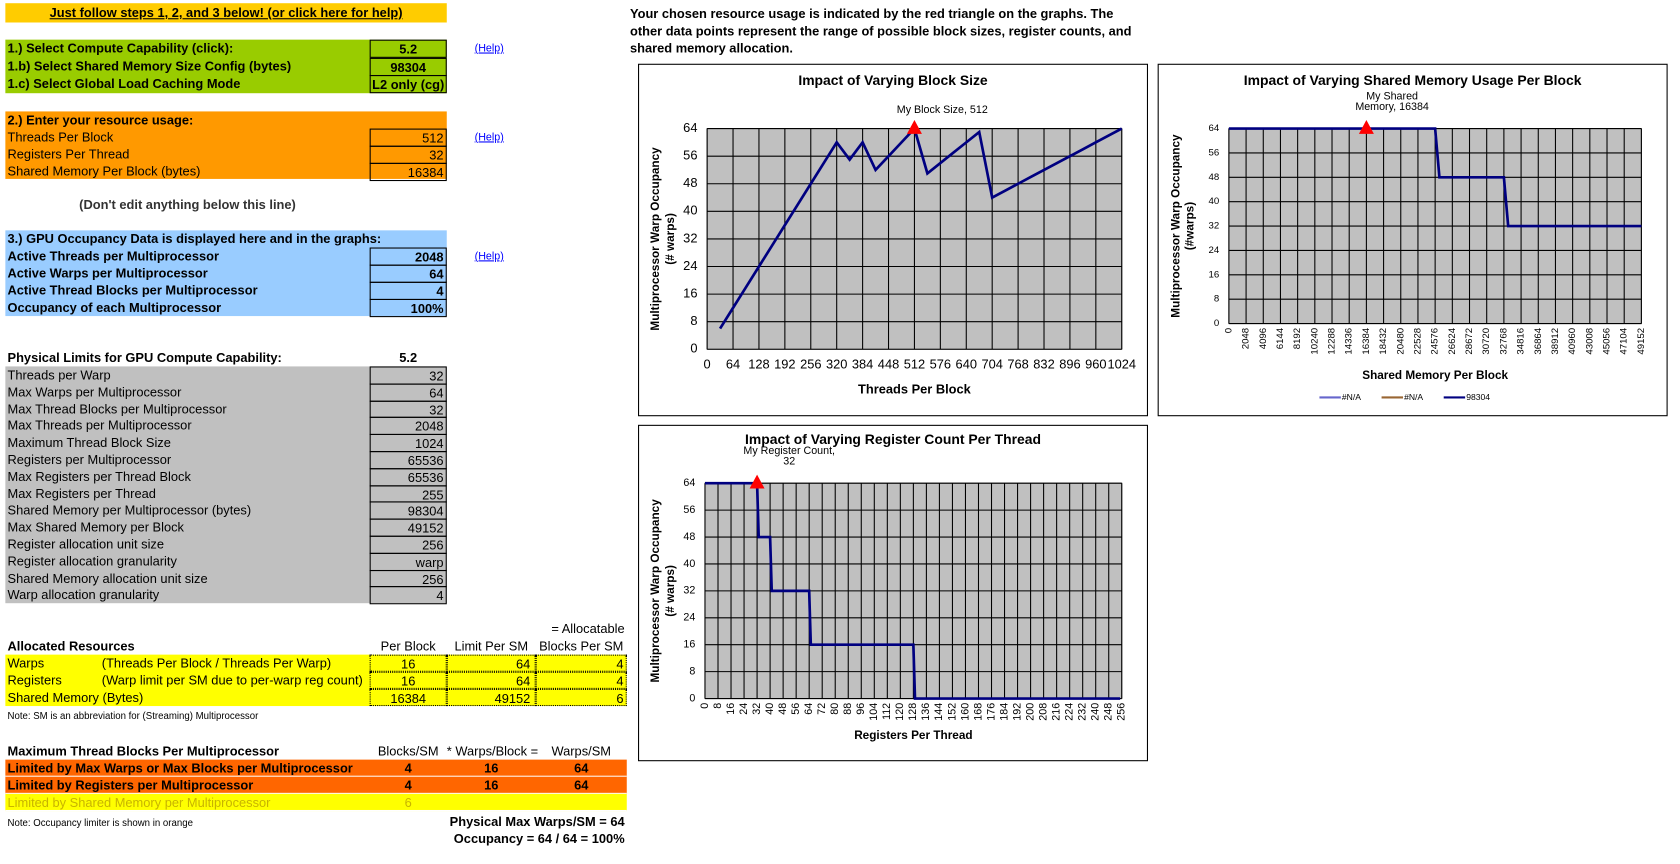 Image resolution: width=1680 pixels, height=864 pixels. Describe the element at coordinates (991, 364) in the screenshot. I see `x-tick-label: 704` at that location.